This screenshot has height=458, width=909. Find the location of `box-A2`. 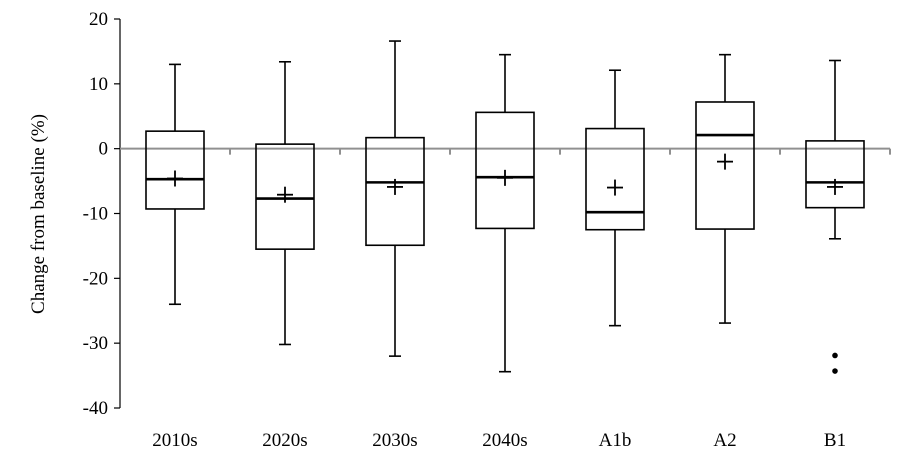

box-A2 is located at coordinates (725, 188).